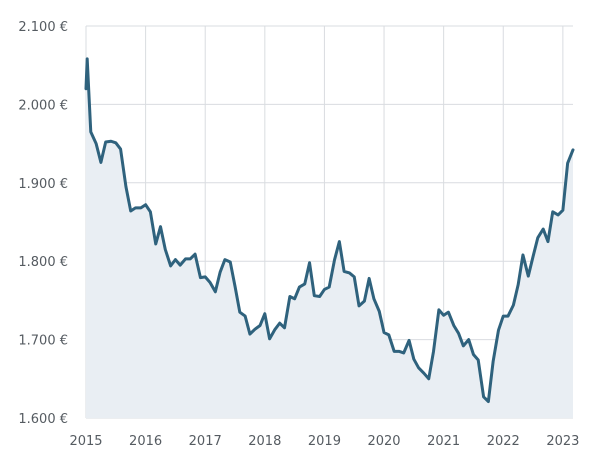 This screenshot has height=473, width=606. What do you see at coordinates (43, 419) in the screenshot?
I see `y-tick-label: 1.600 €` at bounding box center [43, 419].